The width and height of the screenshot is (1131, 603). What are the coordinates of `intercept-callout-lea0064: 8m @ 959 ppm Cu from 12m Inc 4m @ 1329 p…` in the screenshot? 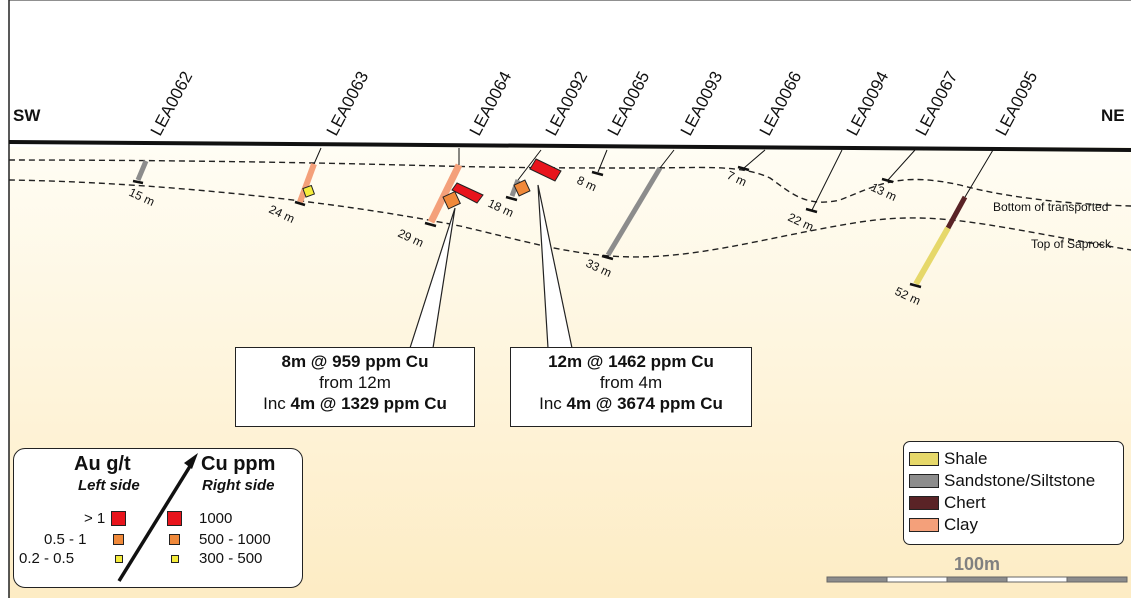 It's located at (355, 387).